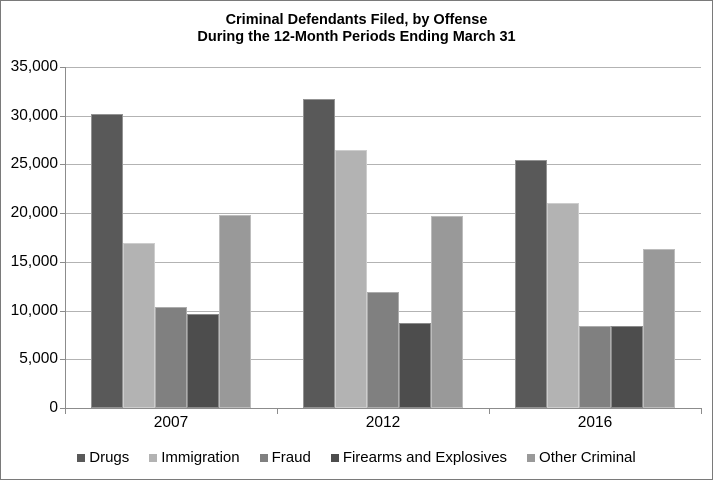 The width and height of the screenshot is (713, 480). I want to click on bar-firearms-and-explosives-2007, so click(203, 361).